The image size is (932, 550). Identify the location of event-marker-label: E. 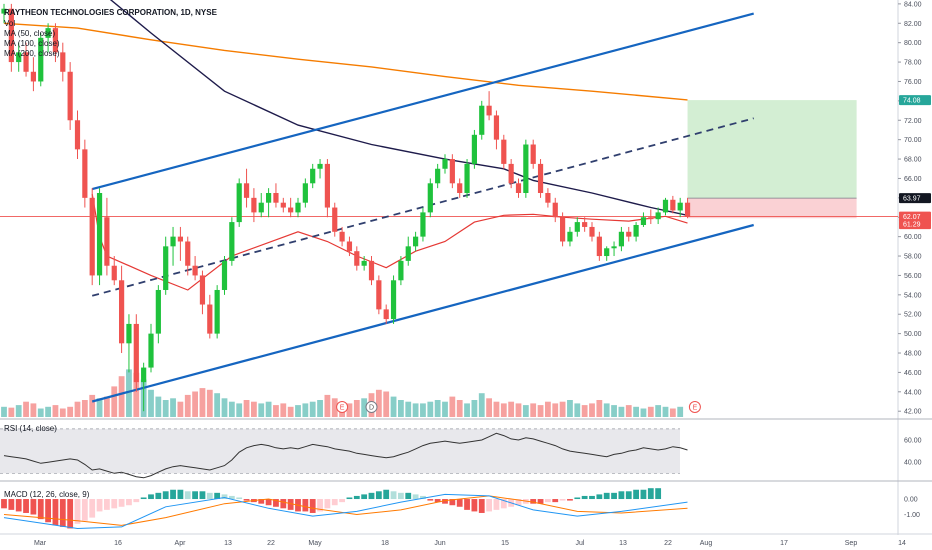
(695, 408).